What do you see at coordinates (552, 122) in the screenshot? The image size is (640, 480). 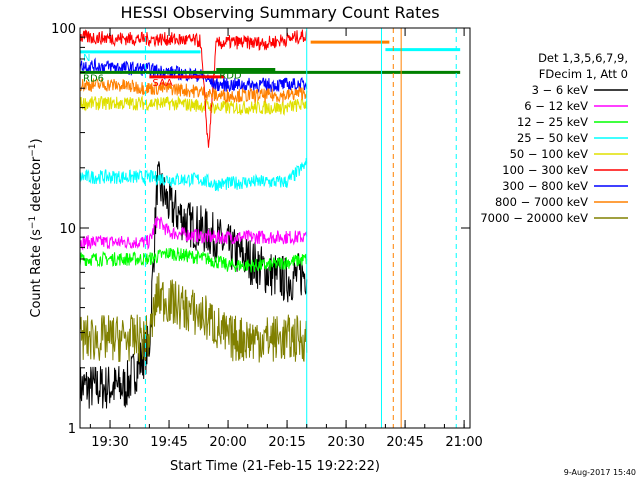 I see `legend-label-3: 12 − 25 keV` at bounding box center [552, 122].